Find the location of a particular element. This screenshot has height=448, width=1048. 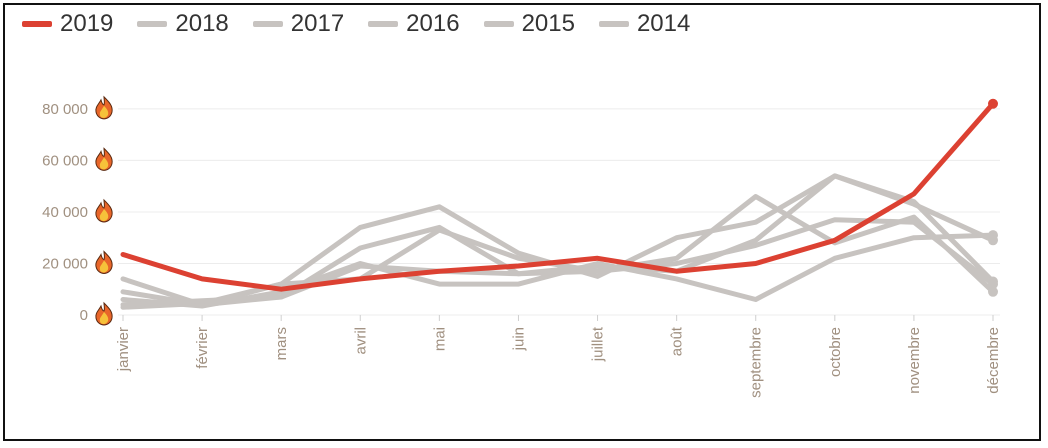

x-tick-label: janvier is located at coordinates (123, 349).